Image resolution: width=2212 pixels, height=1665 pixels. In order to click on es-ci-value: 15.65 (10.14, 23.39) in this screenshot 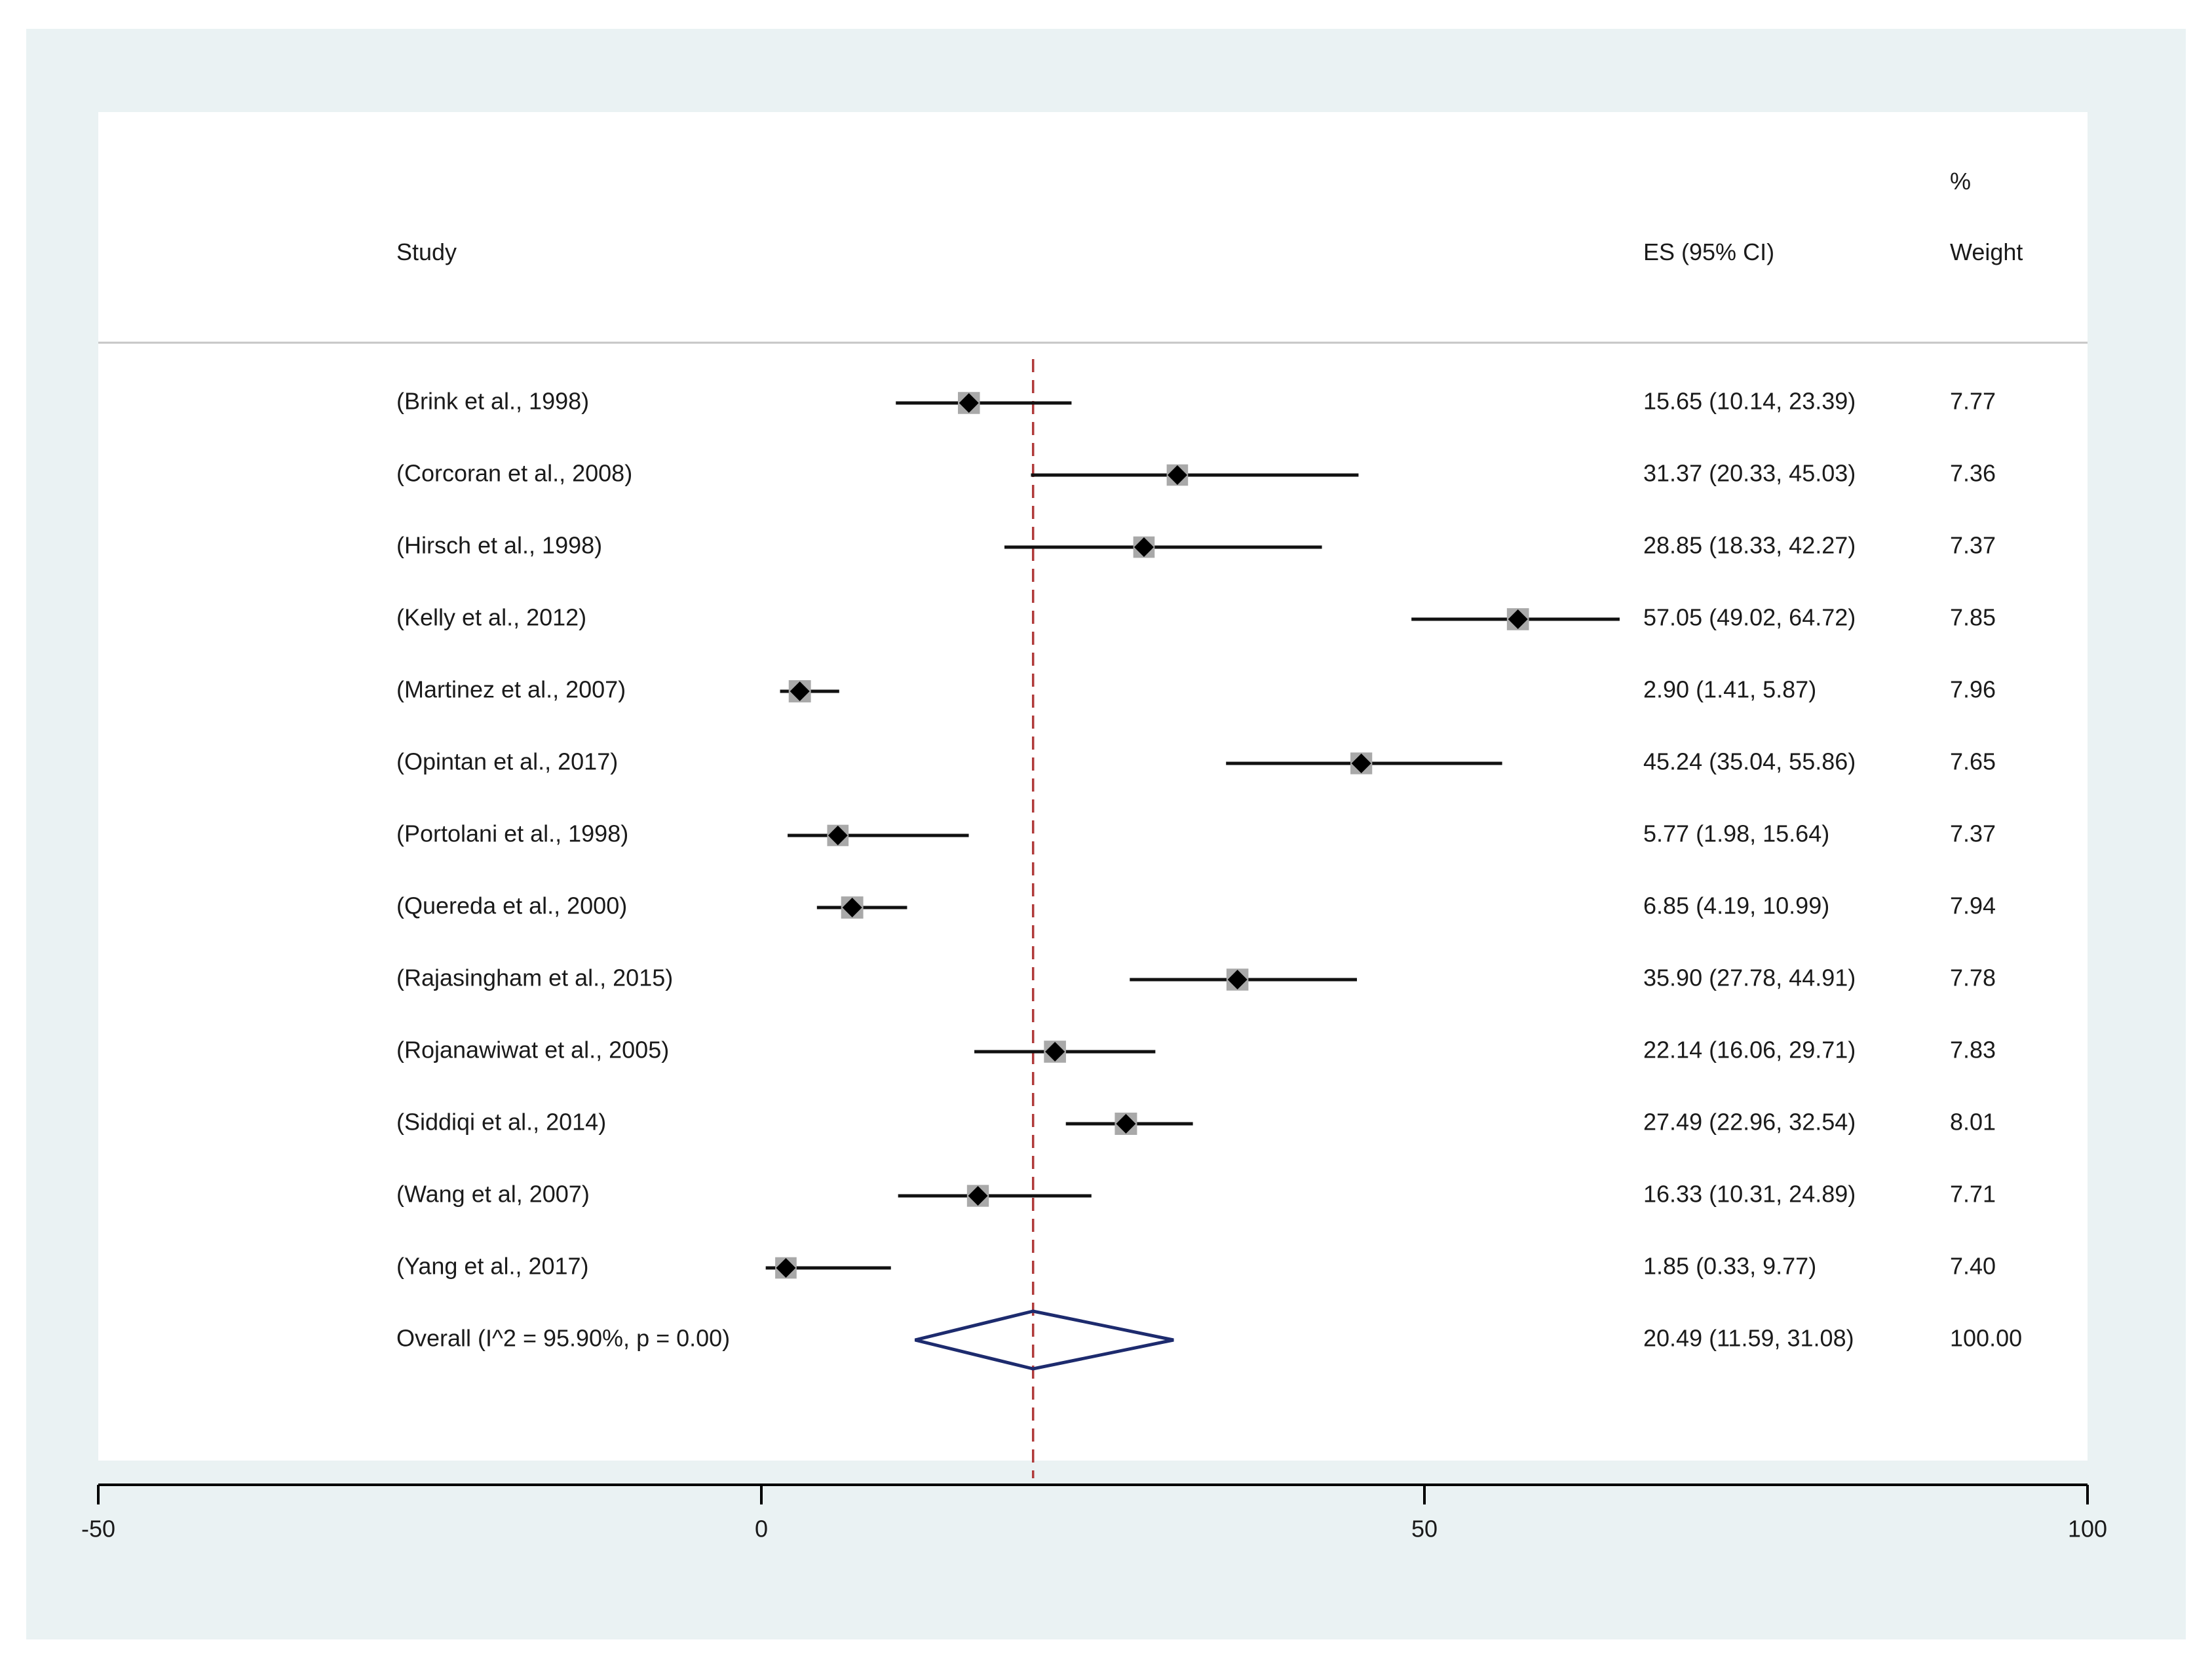, I will do `click(1750, 401)`.